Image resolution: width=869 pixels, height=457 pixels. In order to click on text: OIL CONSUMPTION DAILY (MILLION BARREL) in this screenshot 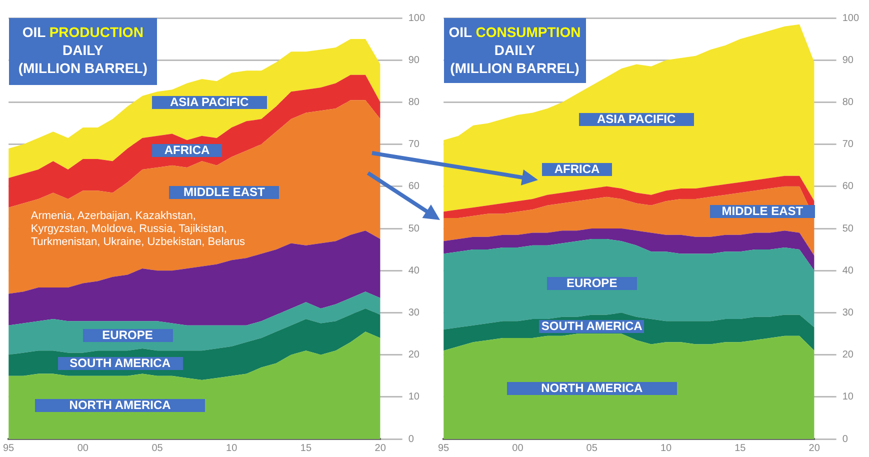, I will do `click(515, 50)`.